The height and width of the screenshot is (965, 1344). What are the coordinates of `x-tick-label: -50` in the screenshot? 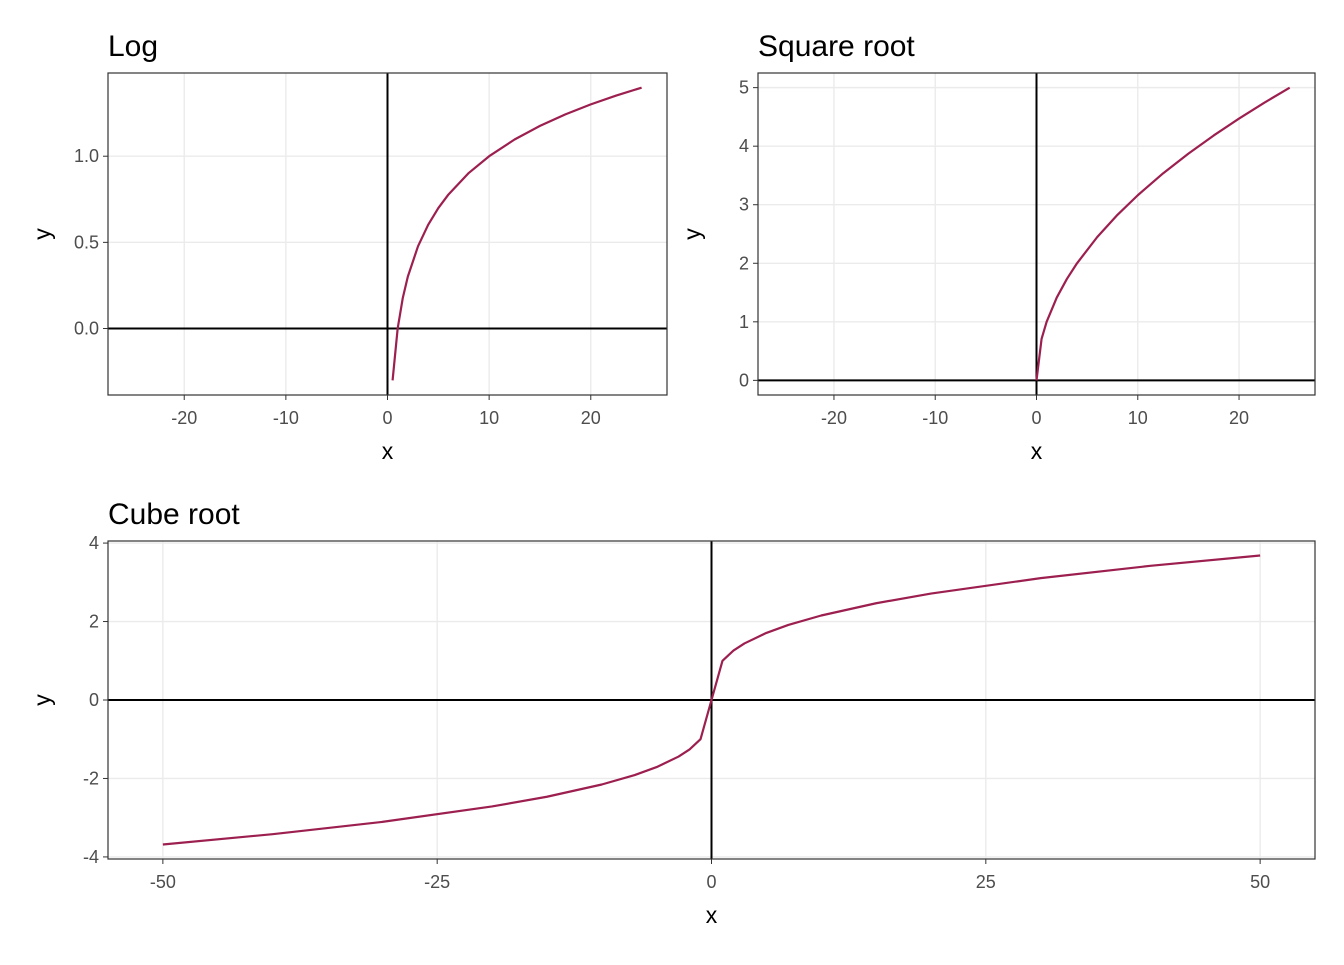 It's located at (163, 882).